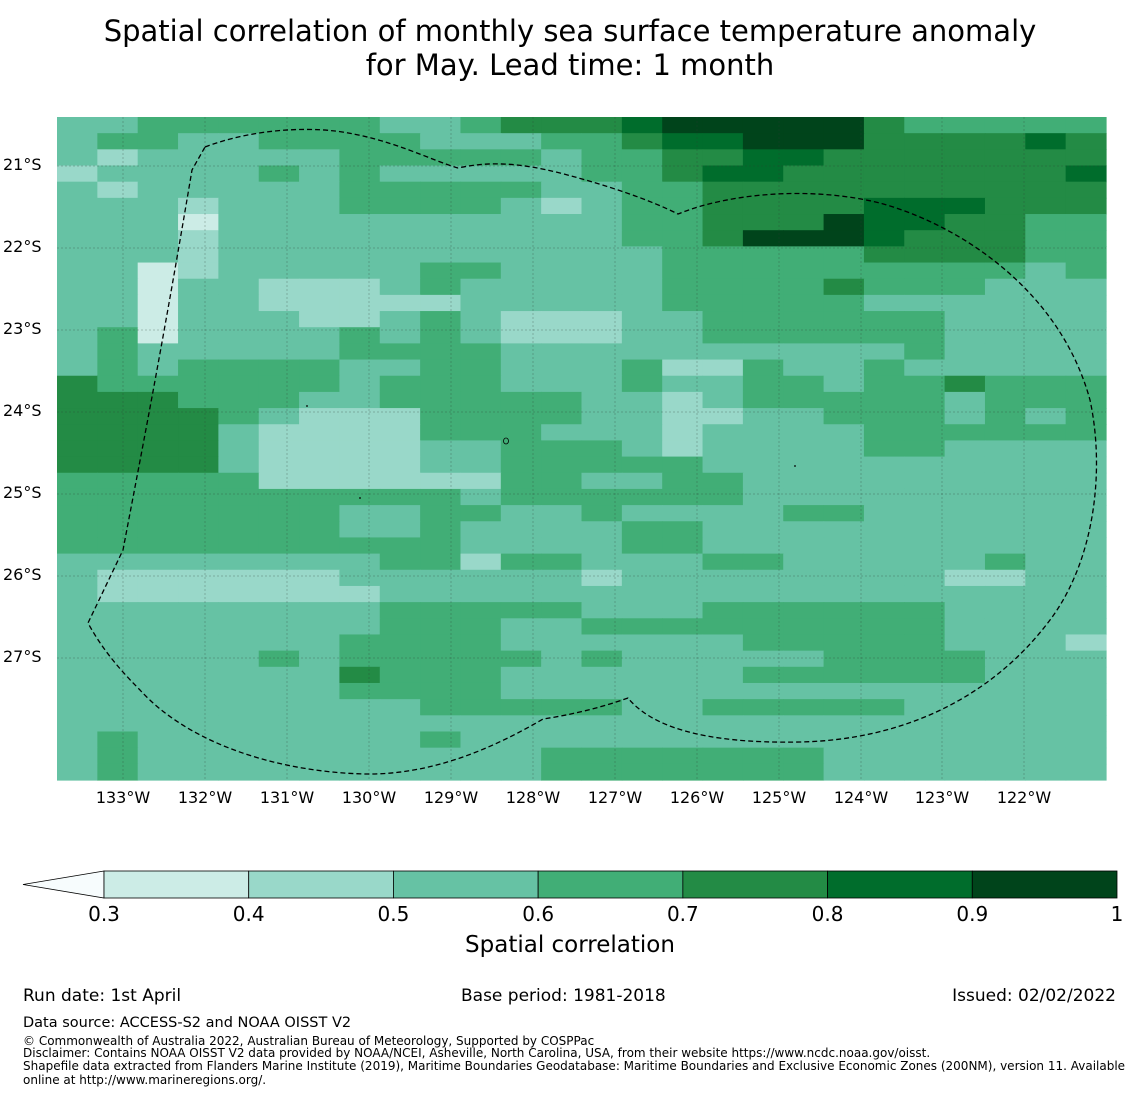 This screenshot has width=1140, height=1095. Describe the element at coordinates (63, 884) in the screenshot. I see `colorbar-extend-arrow` at that location.